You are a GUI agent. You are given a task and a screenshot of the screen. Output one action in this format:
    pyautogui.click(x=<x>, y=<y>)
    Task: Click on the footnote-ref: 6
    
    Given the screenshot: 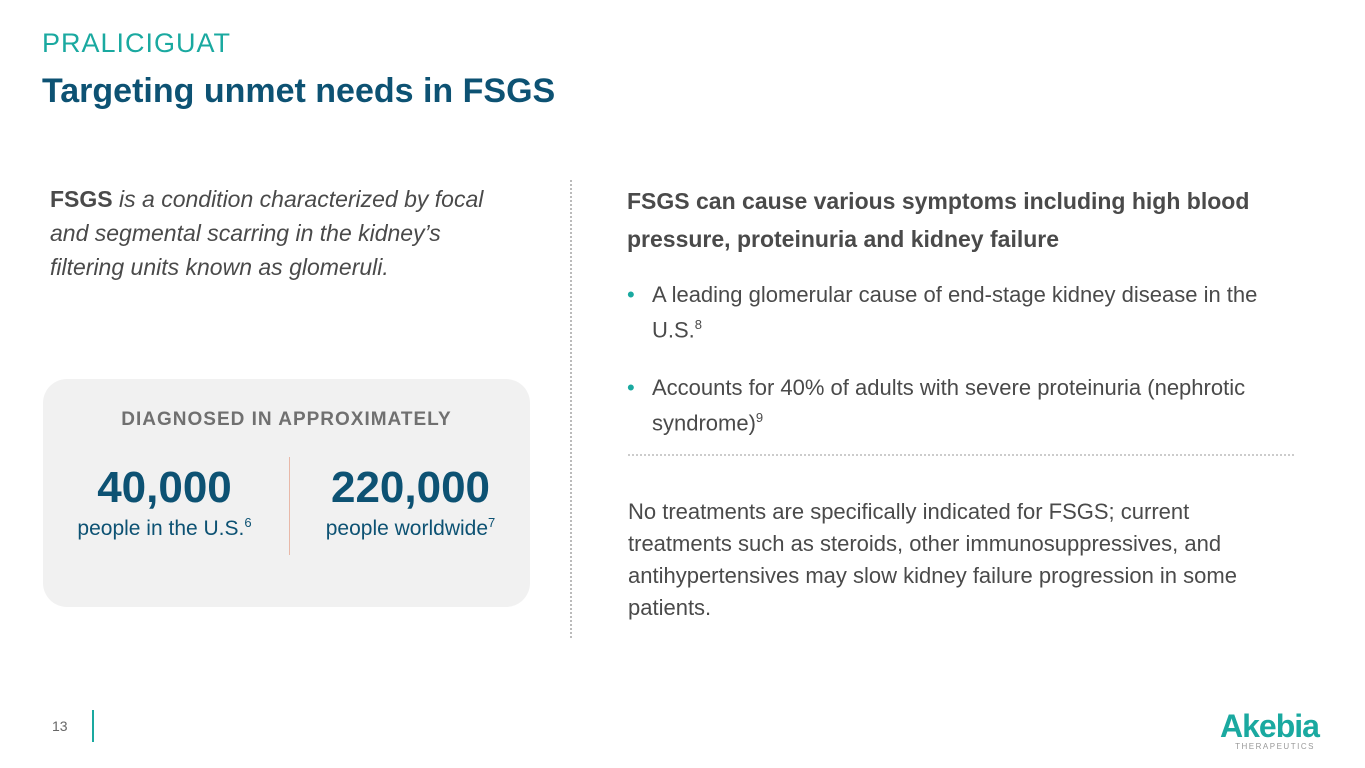 What is the action you would take?
    pyautogui.click(x=248, y=522)
    